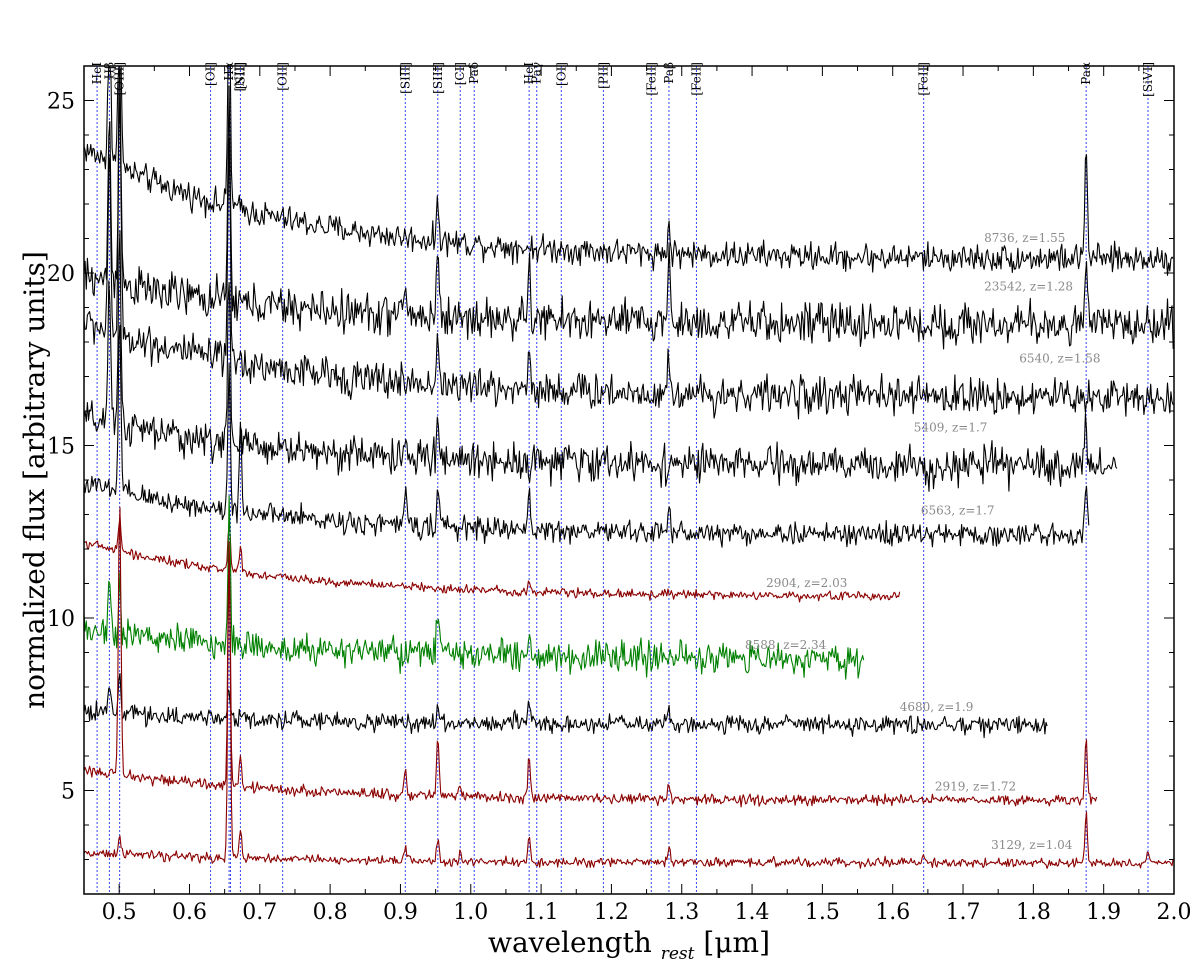 The height and width of the screenshot is (970, 1200). Describe the element at coordinates (34, 480) in the screenshot. I see `y-axis-label: normalized flux [arbitrary units]` at that location.